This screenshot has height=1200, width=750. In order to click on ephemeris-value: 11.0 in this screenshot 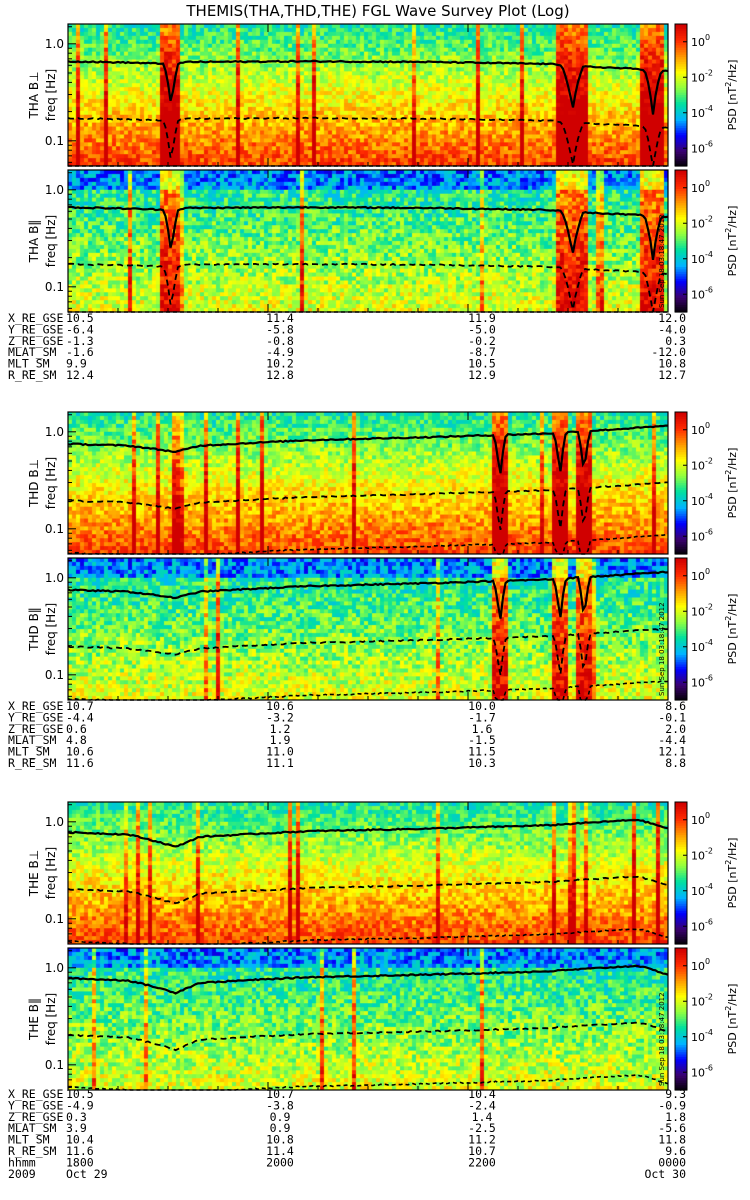, I will do `click(280, 752)`.